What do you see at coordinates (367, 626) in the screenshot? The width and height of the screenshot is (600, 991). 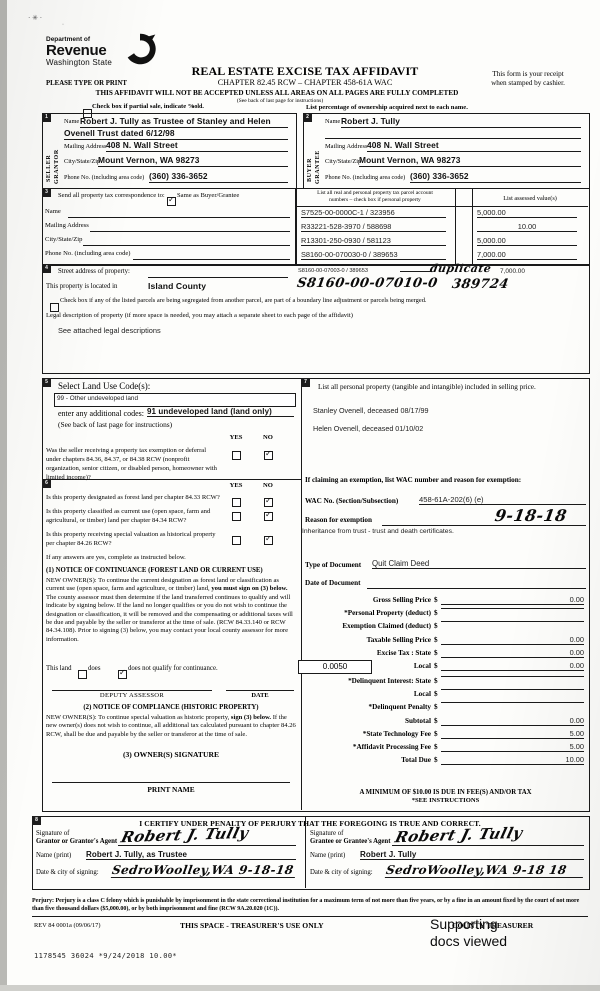 I see `fee-label: Exemption Claimed (deduct)` at bounding box center [367, 626].